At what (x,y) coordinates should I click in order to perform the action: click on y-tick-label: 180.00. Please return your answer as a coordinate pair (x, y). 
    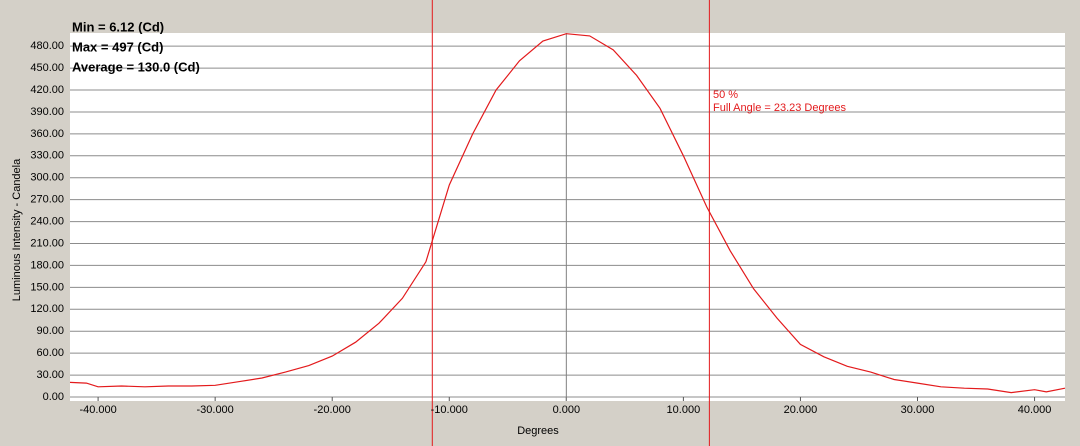
    Looking at the image, I should click on (47, 265).